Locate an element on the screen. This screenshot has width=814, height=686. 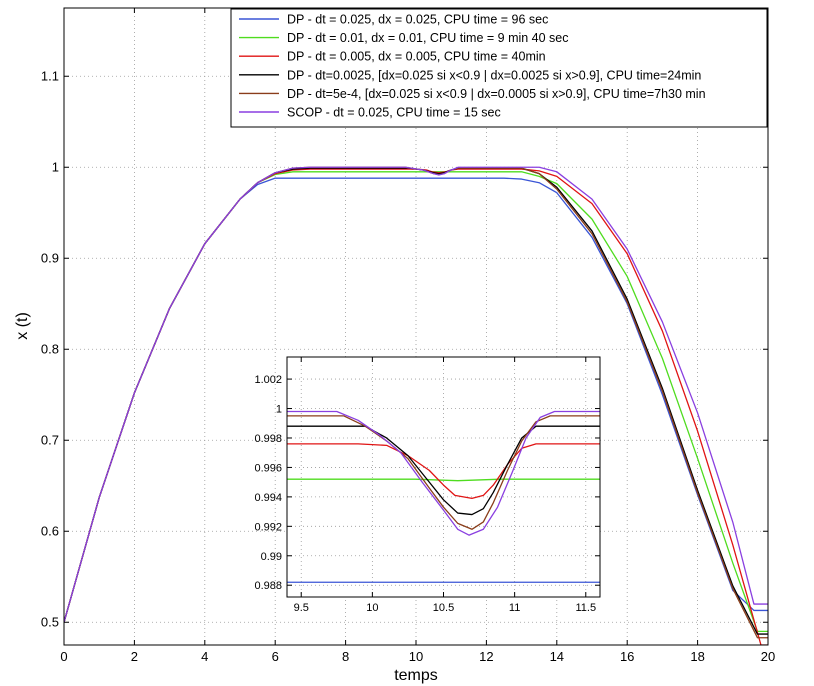
legend-entry-6: SCOP - dt = 0.025, CPU time = 15 sec is located at coordinates (394, 113).